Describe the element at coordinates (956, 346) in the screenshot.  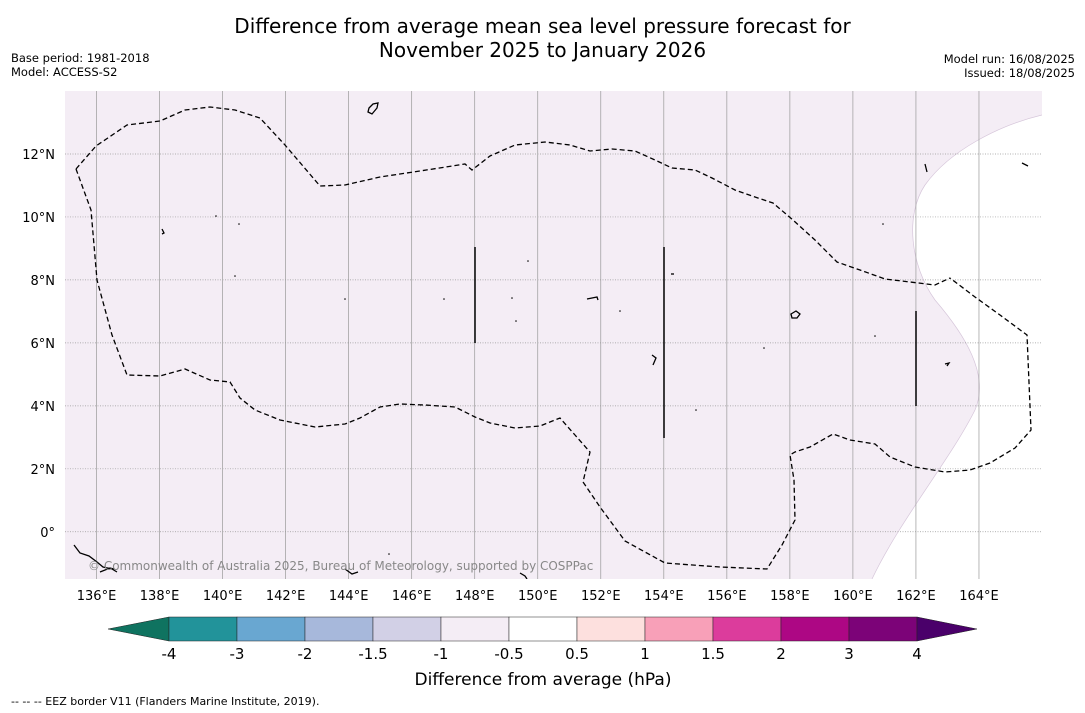
I see `anomaly-fill-edge` at that location.